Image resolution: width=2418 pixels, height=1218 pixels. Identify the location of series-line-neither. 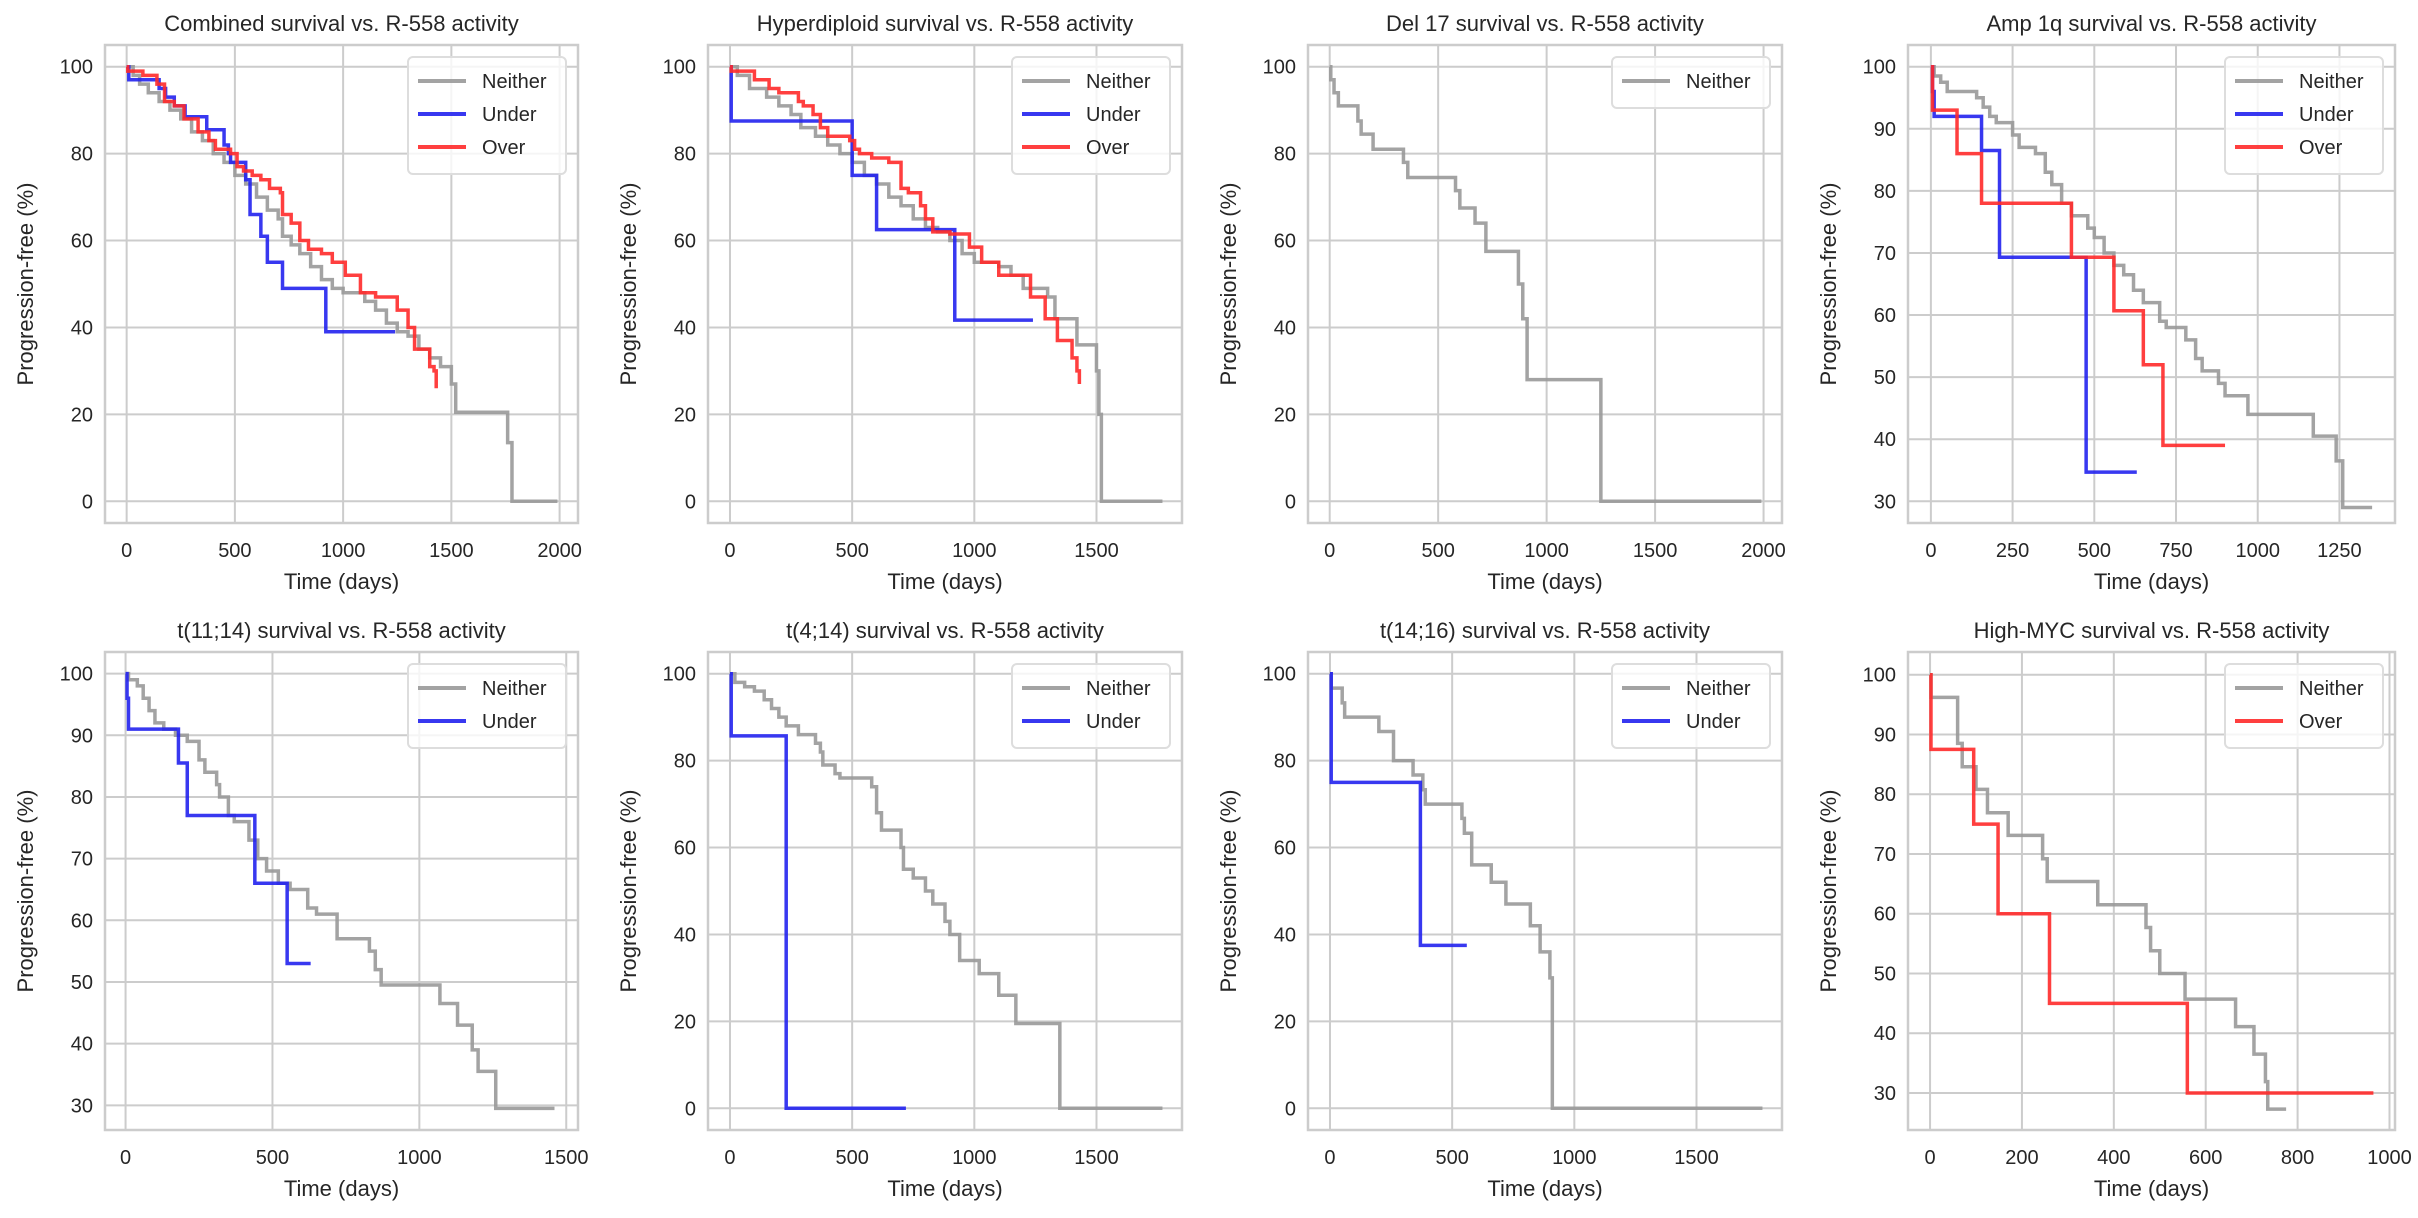
(1546, 891).